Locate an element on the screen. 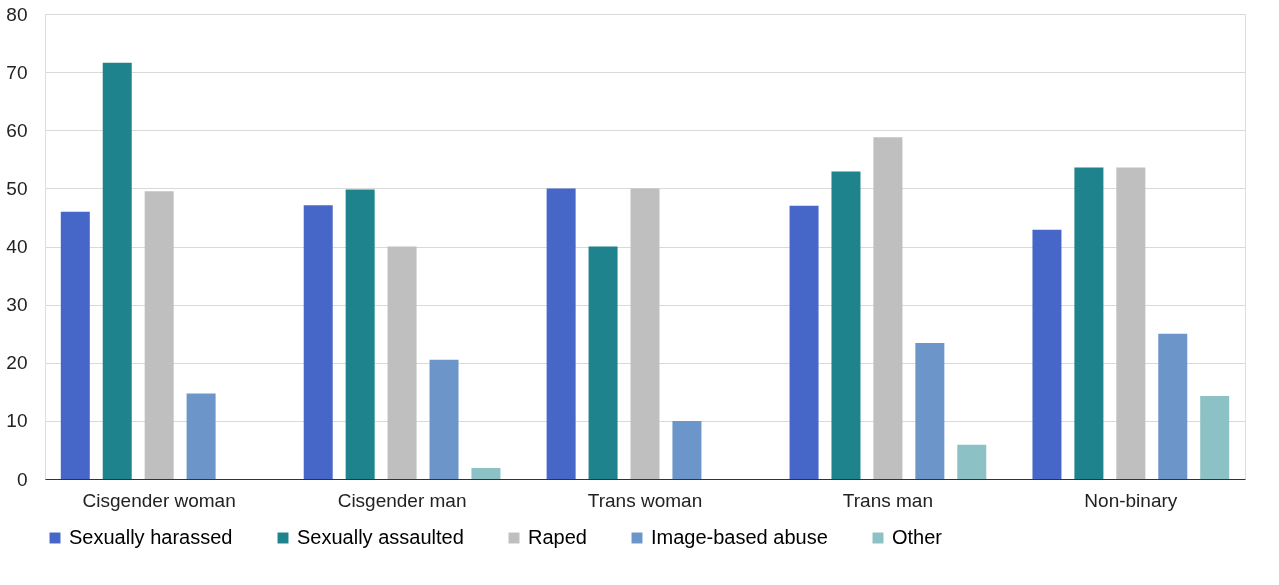  x-tick-label: Trans man is located at coordinates (887, 500).